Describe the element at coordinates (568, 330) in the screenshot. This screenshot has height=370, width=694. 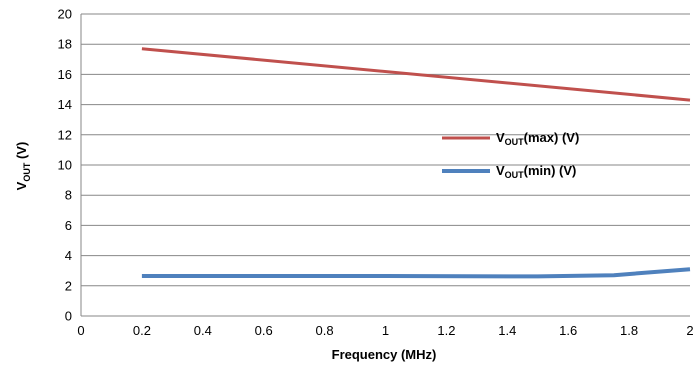
I see `x-tick-label: 1.6` at that location.